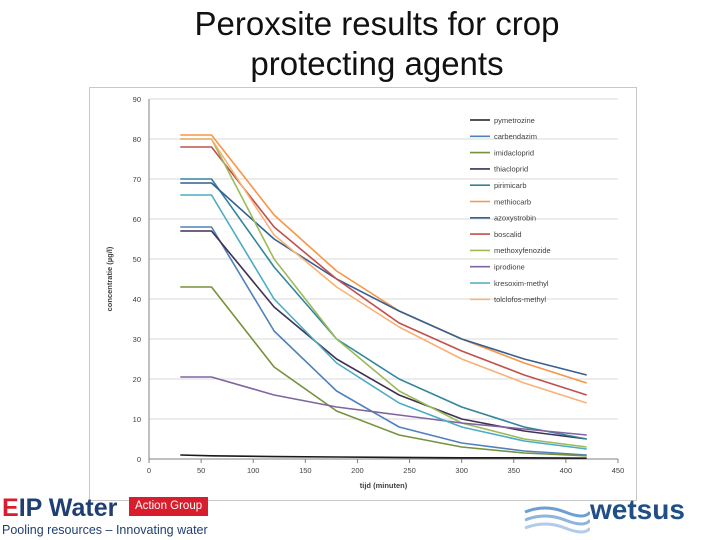  Describe the element at coordinates (305, 470) in the screenshot. I see `x-tick-label: 150` at that location.